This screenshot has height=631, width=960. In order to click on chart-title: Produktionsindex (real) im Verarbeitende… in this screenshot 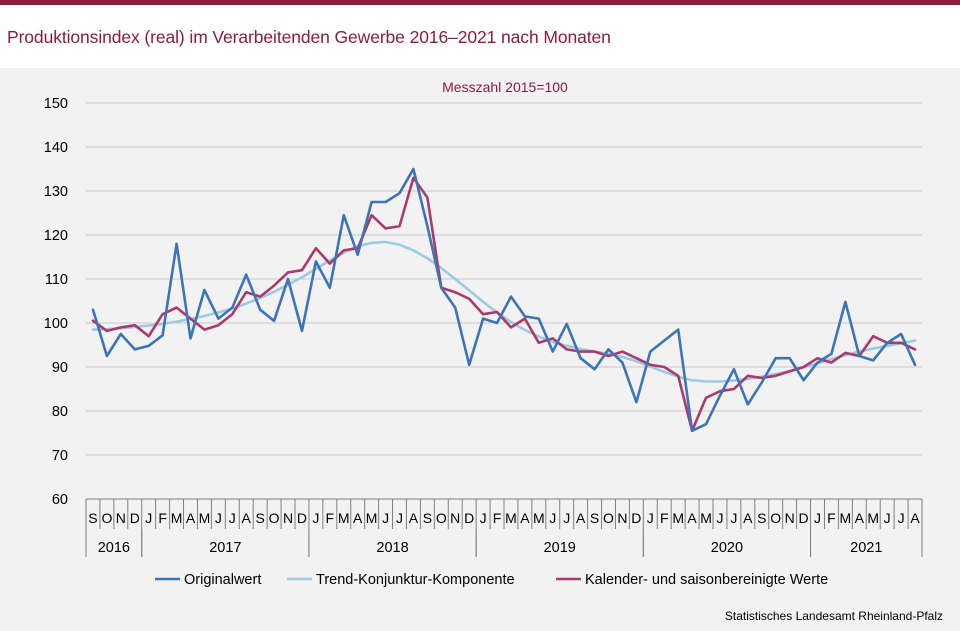, I will do `click(309, 37)`.